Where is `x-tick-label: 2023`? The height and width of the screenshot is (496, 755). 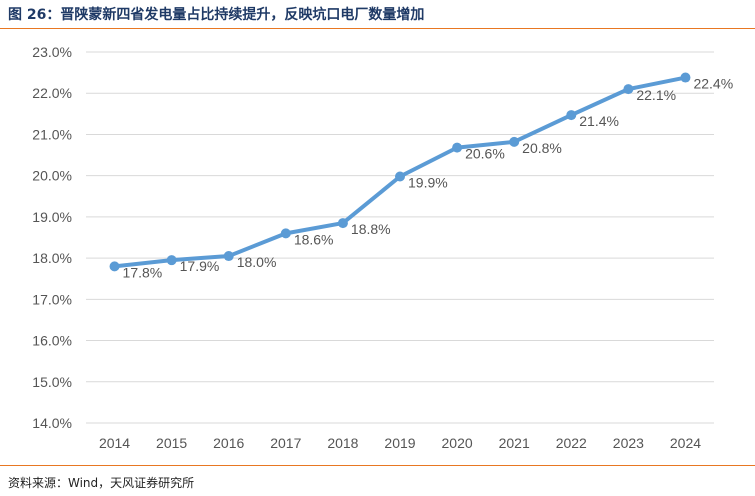
x-tick-label: 2023 is located at coordinates (628, 443).